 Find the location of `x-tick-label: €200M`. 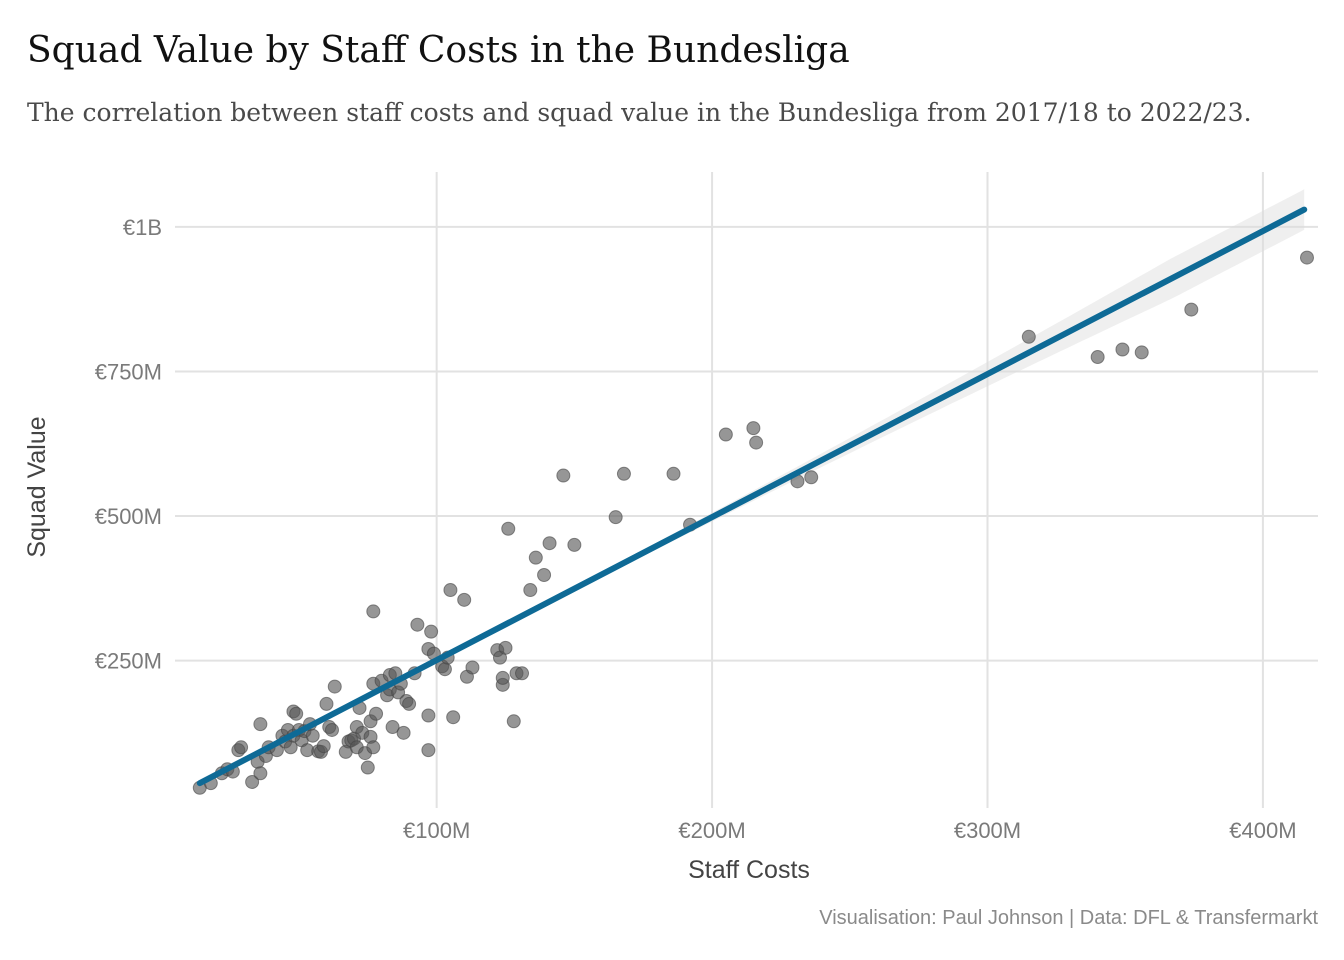

x-tick-label: €200M is located at coordinates (711, 830).